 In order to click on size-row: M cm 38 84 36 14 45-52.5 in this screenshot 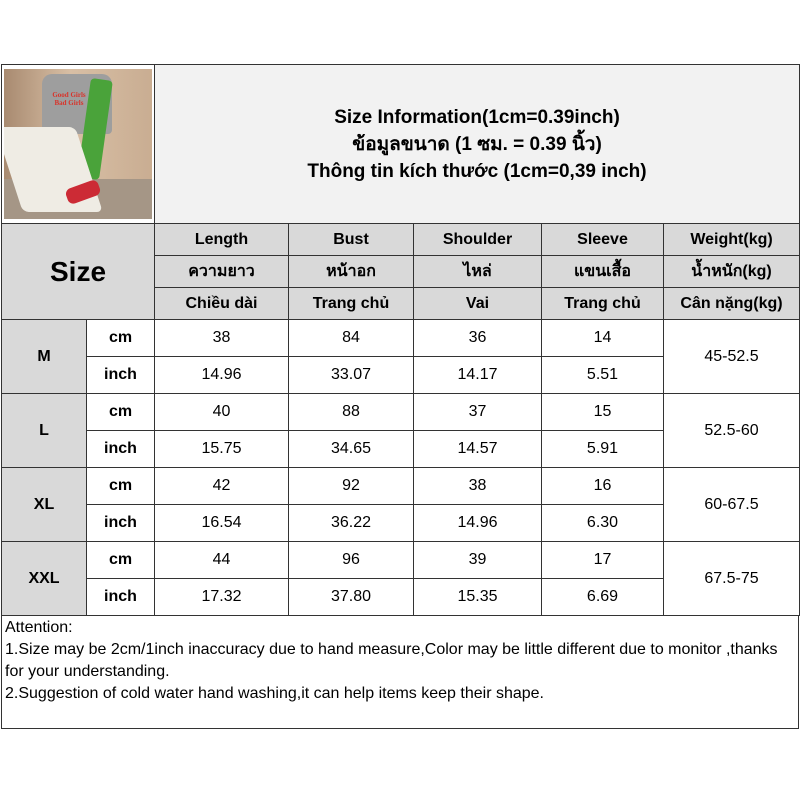, I will do `click(400, 356)`.